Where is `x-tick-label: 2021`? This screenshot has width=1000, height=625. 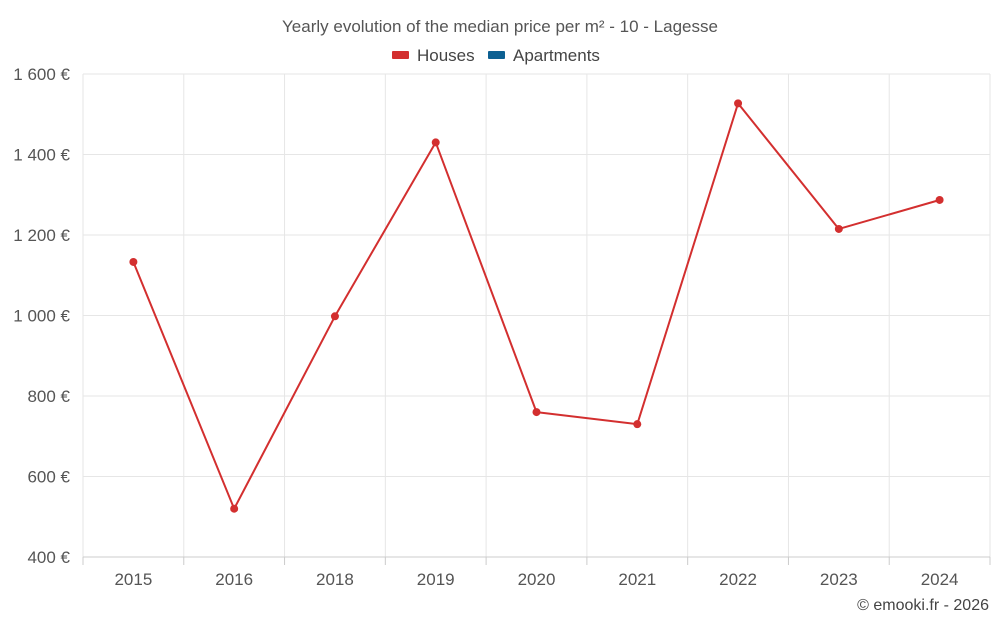
x-tick-label: 2021 is located at coordinates (637, 579).